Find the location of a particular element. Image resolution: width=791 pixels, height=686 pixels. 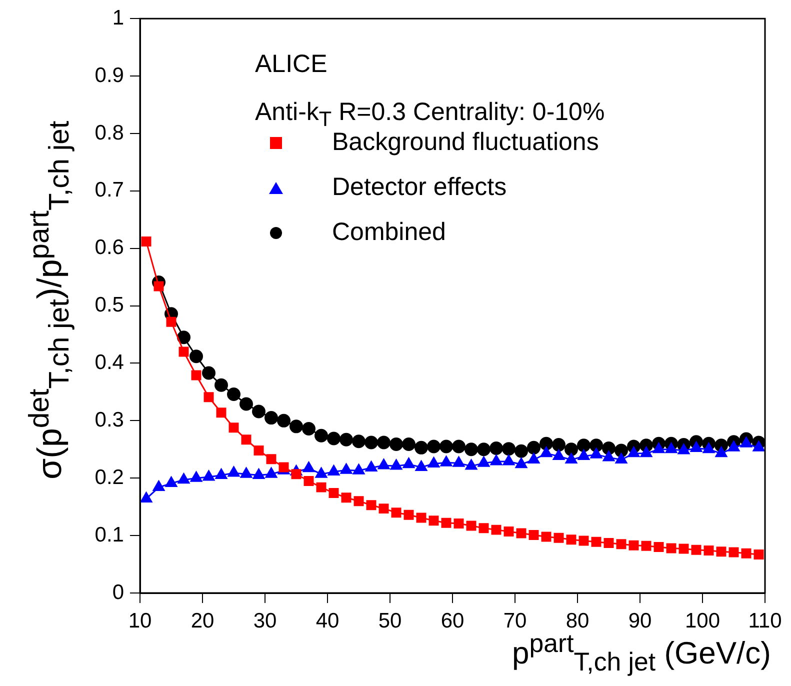

annotation: ALICE is located at coordinates (291, 64).